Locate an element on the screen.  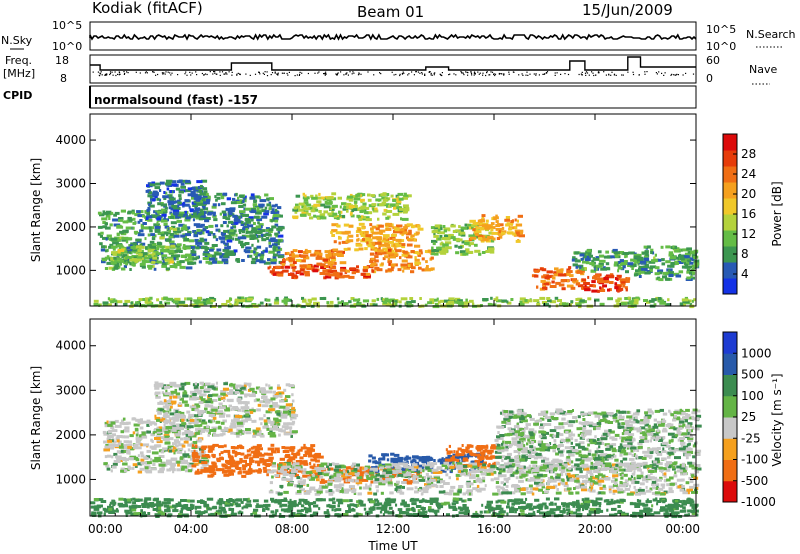
power-y-label: Slant Range [km] is located at coordinates (36, 210).